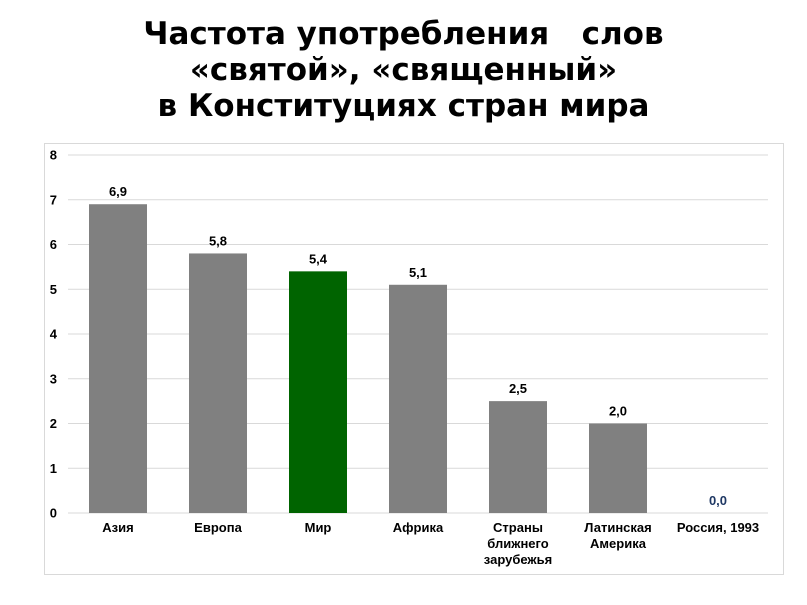 The image size is (807, 605). What do you see at coordinates (53, 513) in the screenshot?
I see `y-tick-label: 0` at bounding box center [53, 513].